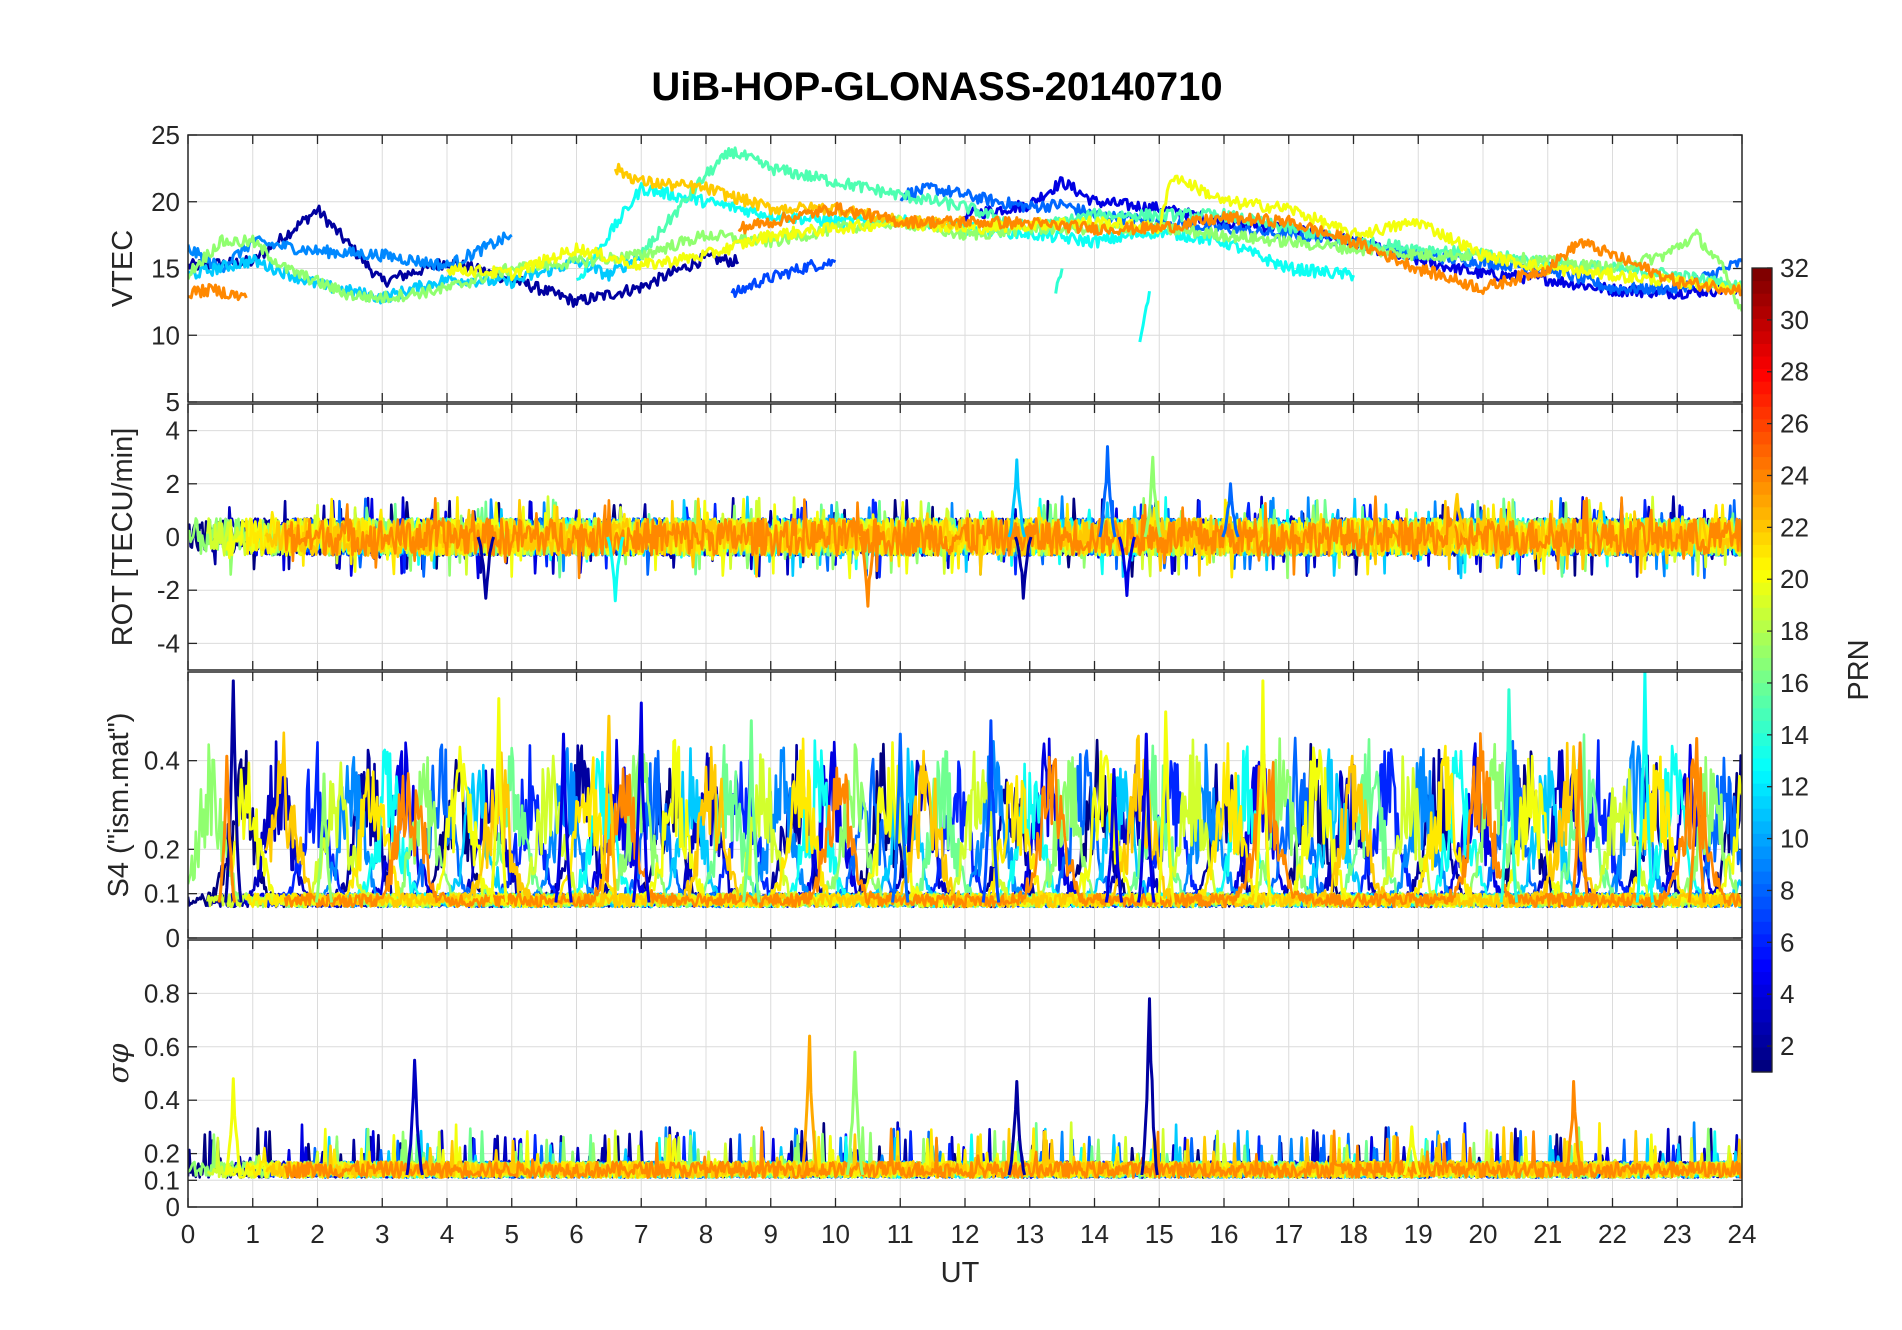 This screenshot has width=1902, height=1330. I want to click on y-tick-label: 25, so click(165, 135).